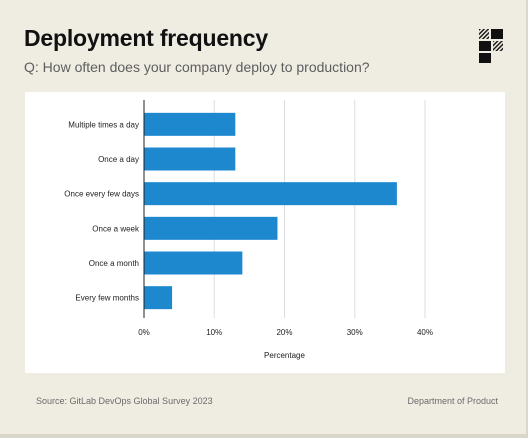 The image size is (530, 442). I want to click on category-label-5: Every few months, so click(107, 298).